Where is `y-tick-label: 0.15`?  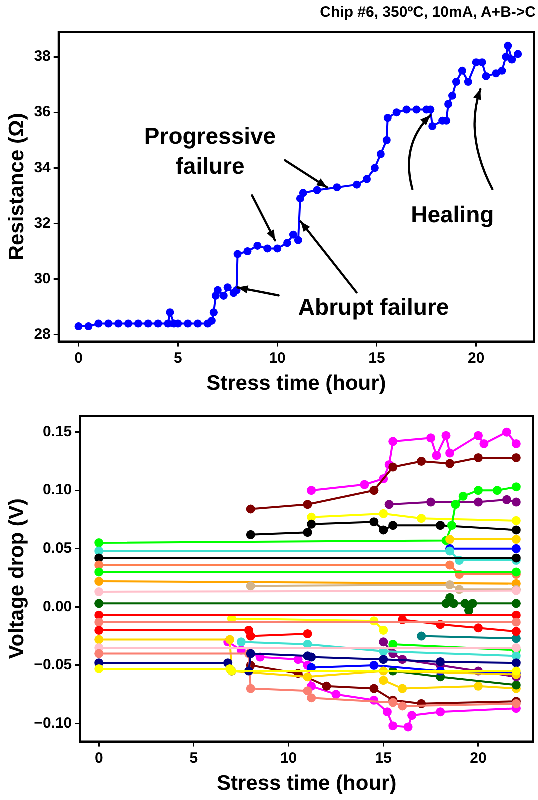 y-tick-label: 0.15 is located at coordinates (57, 431).